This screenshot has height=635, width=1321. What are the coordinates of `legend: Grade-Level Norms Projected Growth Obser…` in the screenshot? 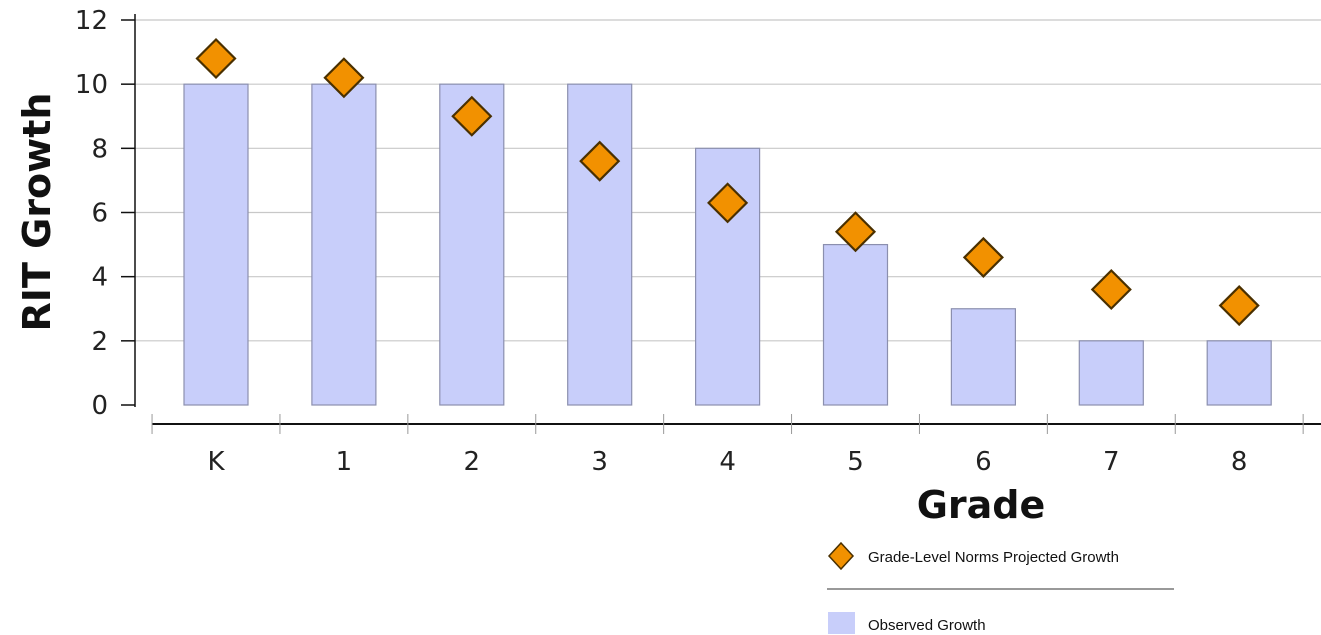 It's located at (1000, 587).